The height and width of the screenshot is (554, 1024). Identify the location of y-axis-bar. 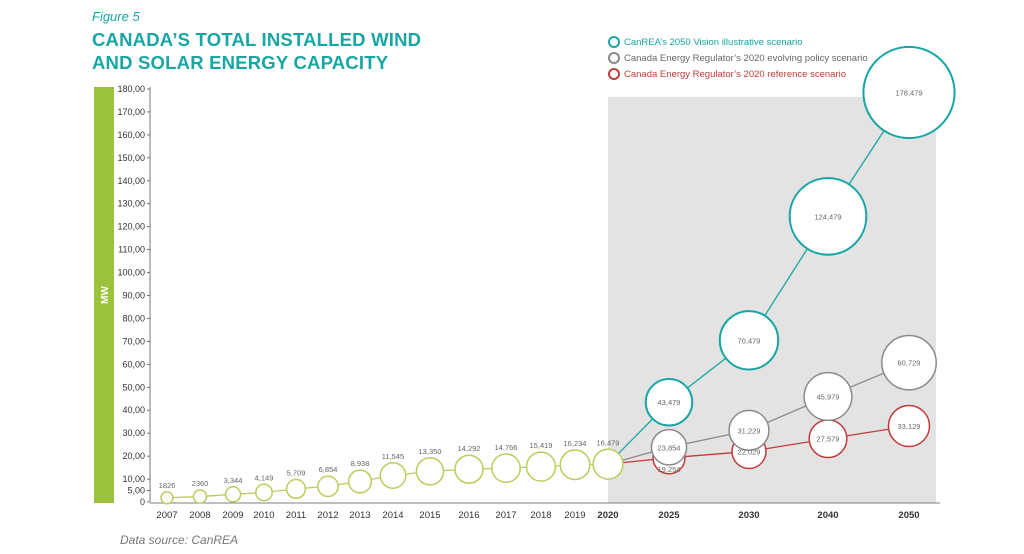
(104, 295).